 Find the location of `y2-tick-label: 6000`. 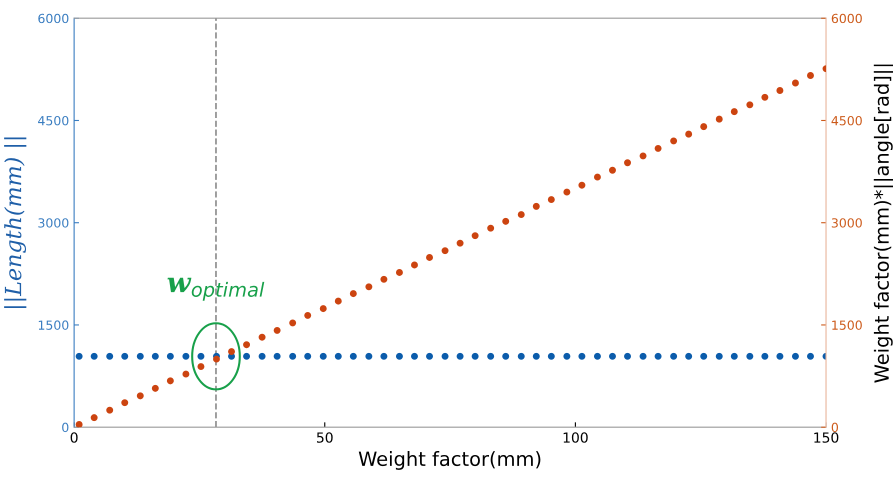

y2-tick-label: 6000 is located at coordinates (847, 19).